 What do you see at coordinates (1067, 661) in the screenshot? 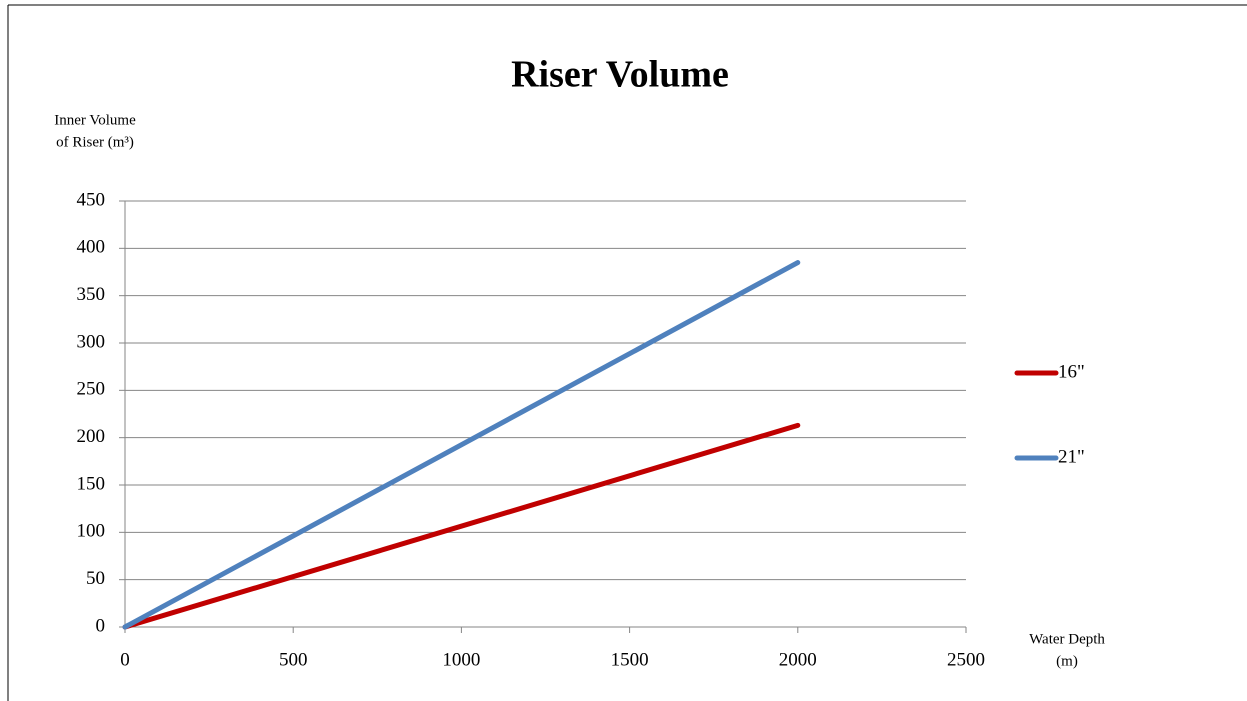
I see `x-axis-label: (m)` at bounding box center [1067, 661].